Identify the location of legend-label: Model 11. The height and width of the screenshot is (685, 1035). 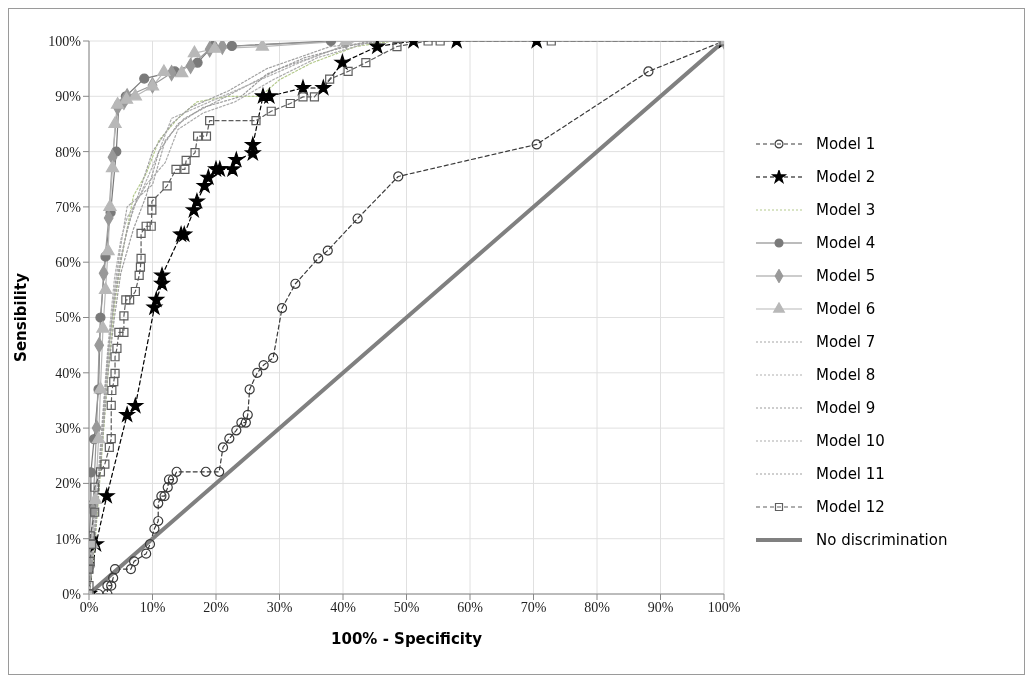
(850, 473).